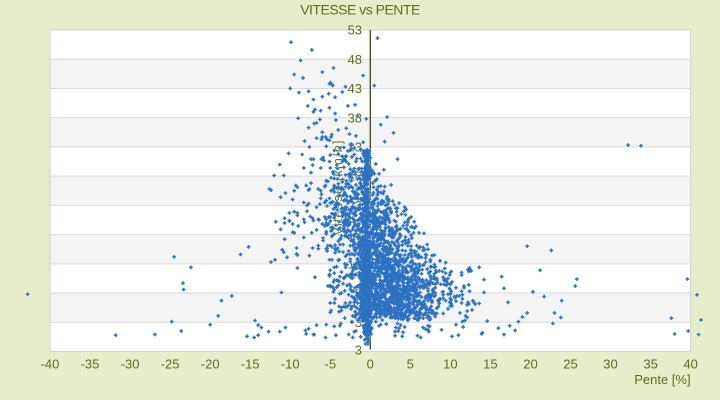 This screenshot has height=400, width=720. Describe the element at coordinates (570, 364) in the screenshot. I see `svg-text: 25` at that location.